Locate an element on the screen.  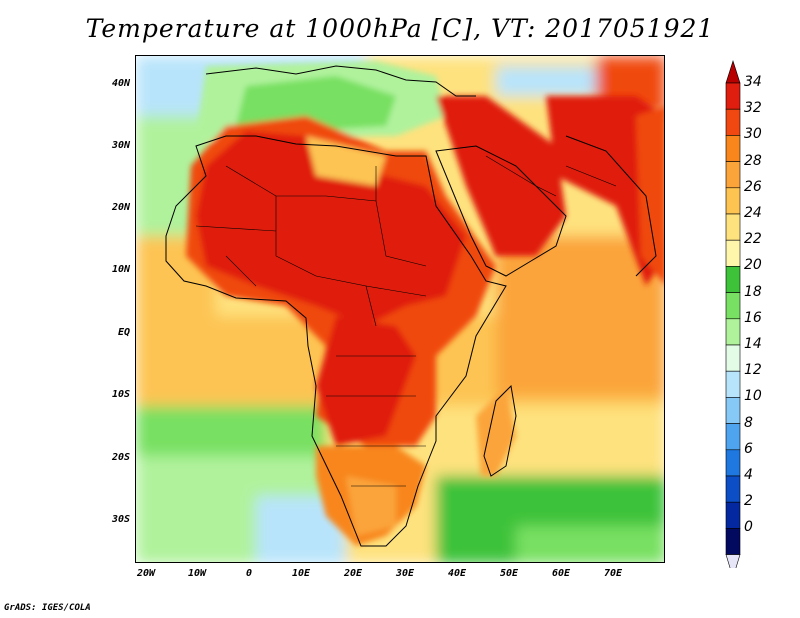
lat-label-20s: 20S is located at coordinates (120, 457).